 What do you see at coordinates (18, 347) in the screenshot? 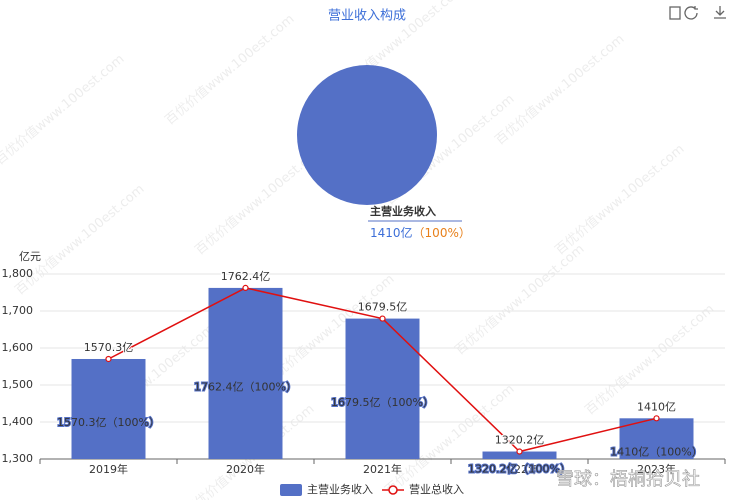
I see `y-tick-label: 1,600` at bounding box center [18, 347].